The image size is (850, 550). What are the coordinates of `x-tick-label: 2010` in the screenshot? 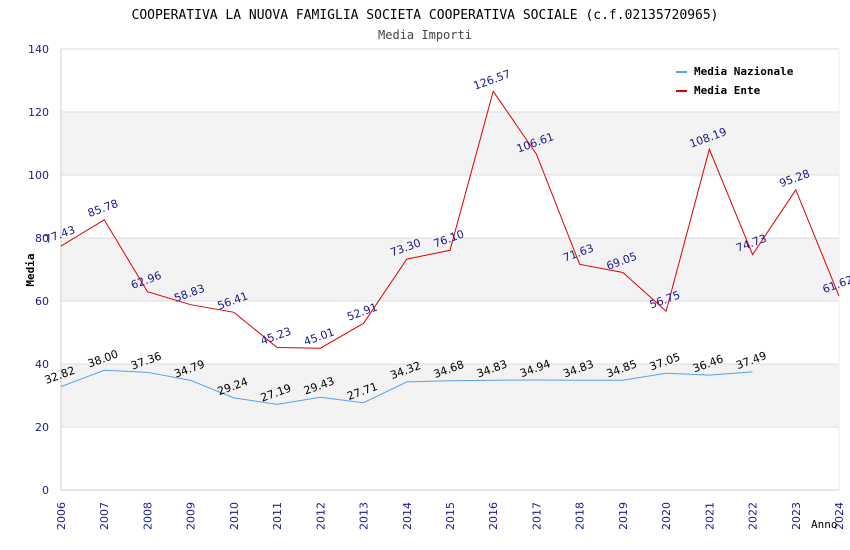 It's located at (234, 516).